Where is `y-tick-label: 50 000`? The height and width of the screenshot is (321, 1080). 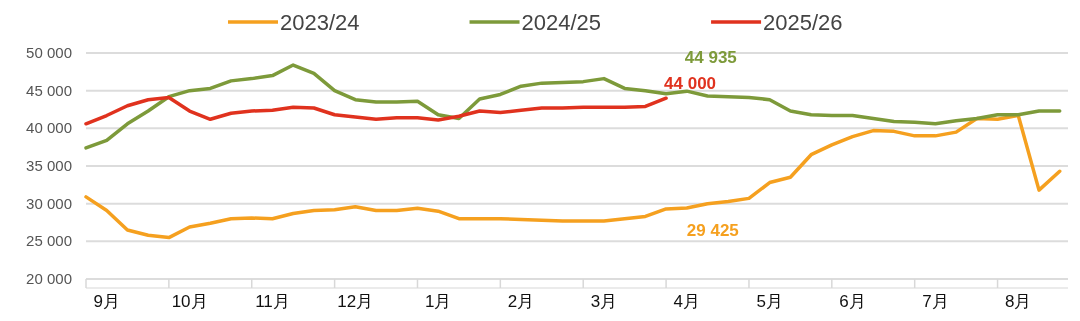 y-tick-label: 50 000 is located at coordinates (49, 52).